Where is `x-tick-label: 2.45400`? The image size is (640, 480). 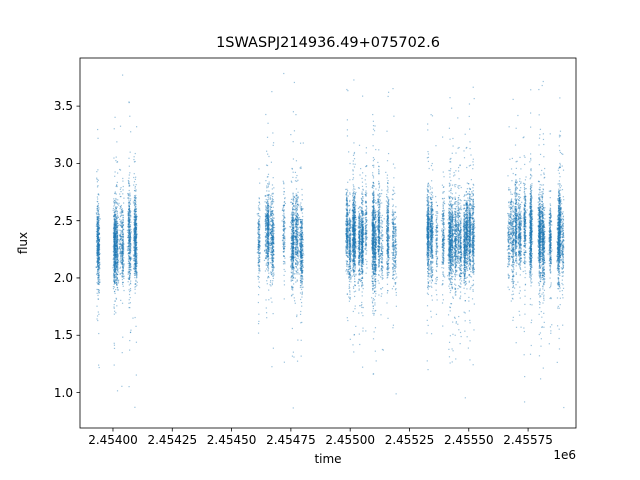
x-tick-label: 2.45400 is located at coordinates (113, 440).